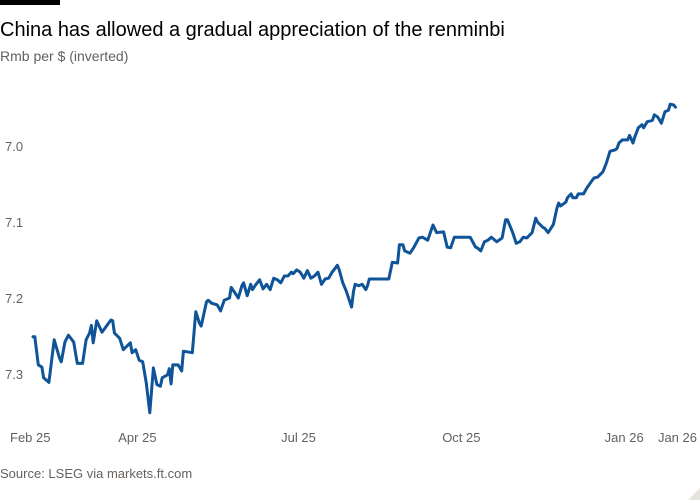 The height and width of the screenshot is (500, 700). Describe the element at coordinates (14, 298) in the screenshot. I see `y-tick-label: 7.2` at that location.